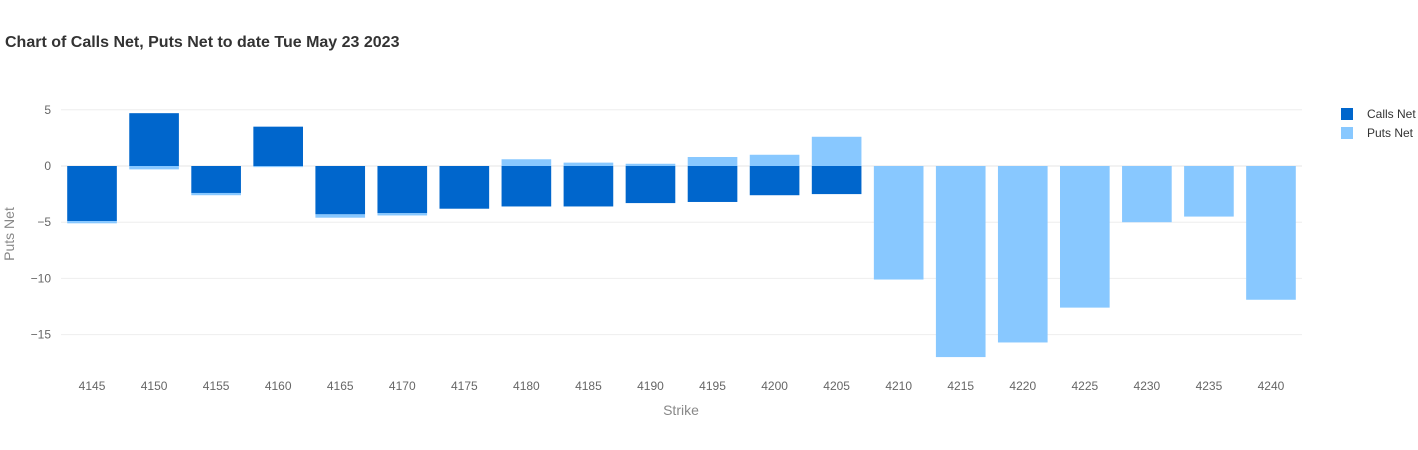 The height and width of the screenshot is (450, 1418). I want to click on x-tick-label: 4200, so click(774, 386).